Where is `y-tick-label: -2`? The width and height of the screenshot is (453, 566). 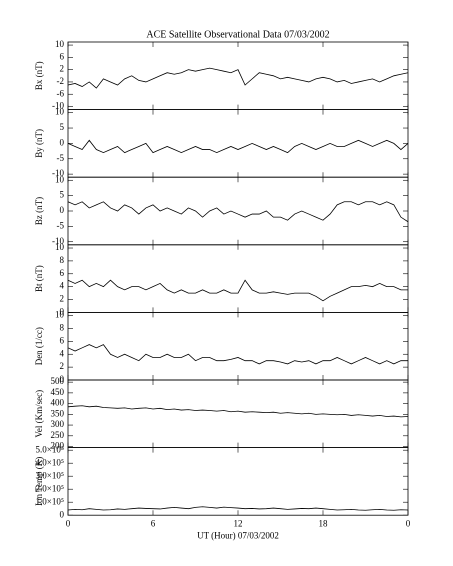 y-tick-label: -2 is located at coordinates (61, 81).